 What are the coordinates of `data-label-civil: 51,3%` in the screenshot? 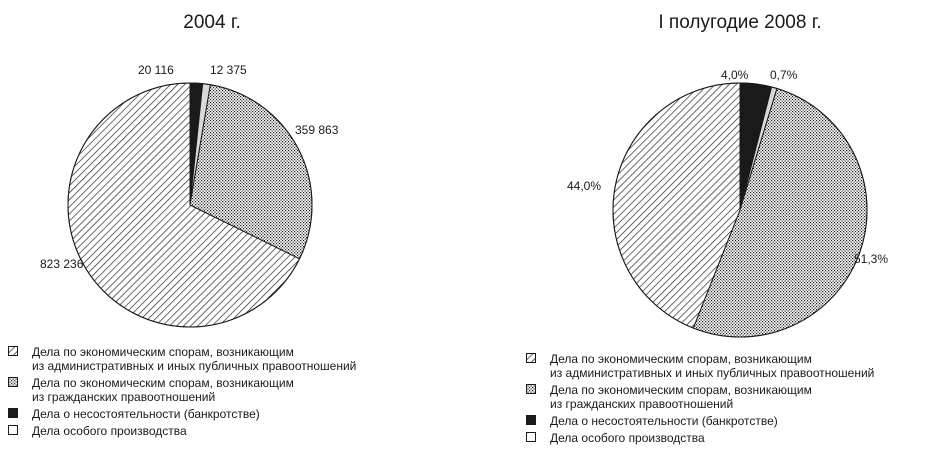 It's located at (871, 259).